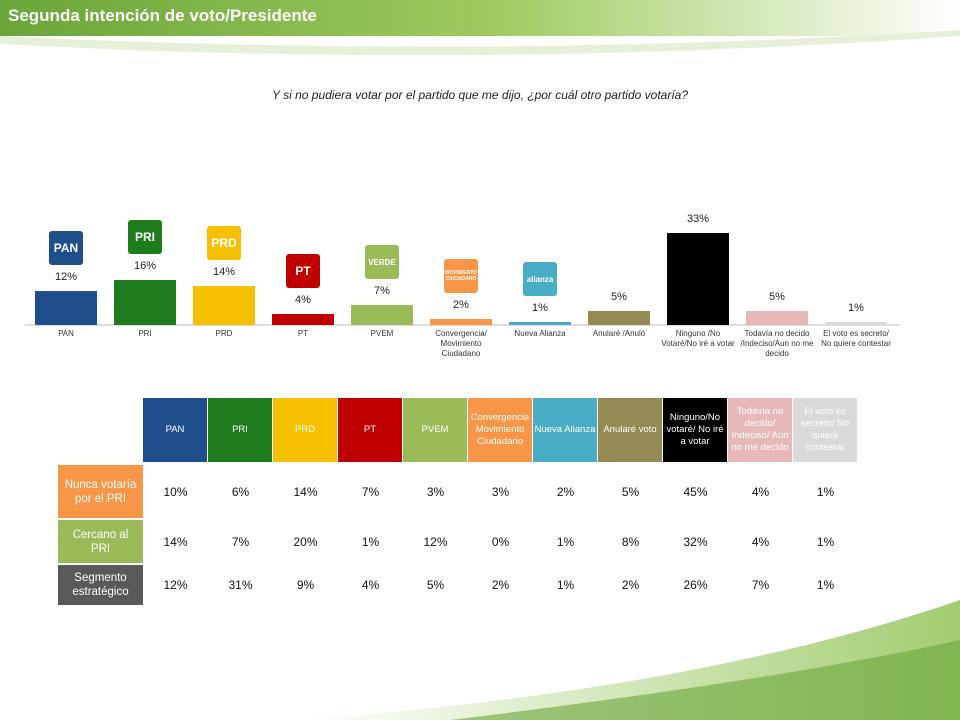  I want to click on x-tick-label: Ninguno /No Votaré/No iré a votar, so click(698, 338).